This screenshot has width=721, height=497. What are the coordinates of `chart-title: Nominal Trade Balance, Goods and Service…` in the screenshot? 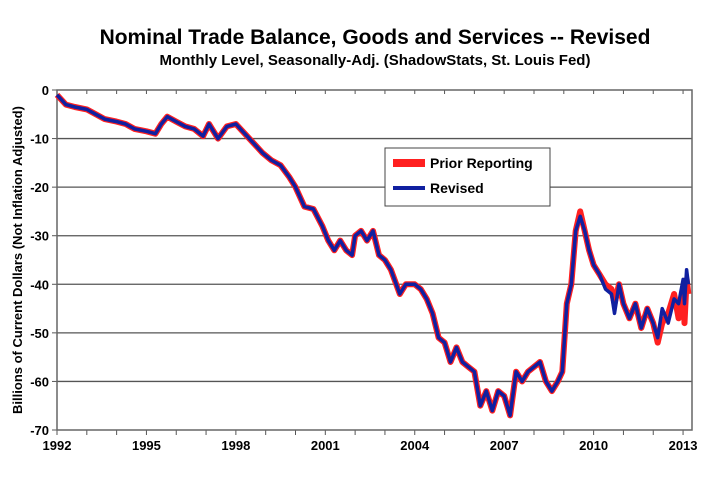 It's located at (375, 37).